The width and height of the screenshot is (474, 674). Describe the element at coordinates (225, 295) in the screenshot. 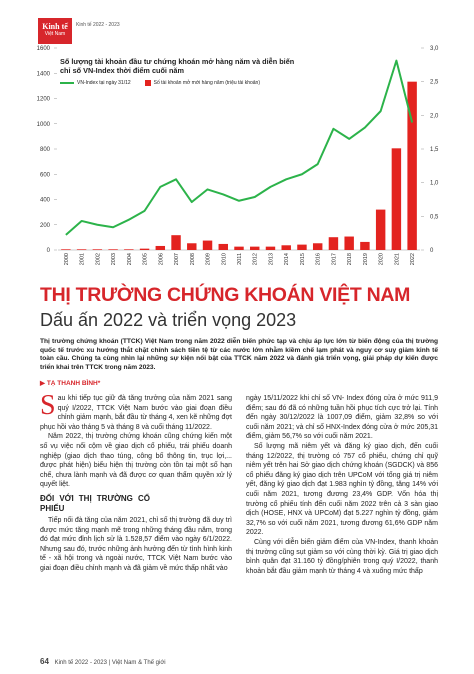

I see `headline: THỊ TRƯỜNG CHỨNG KHOÁN VIỆT NAM` at that location.